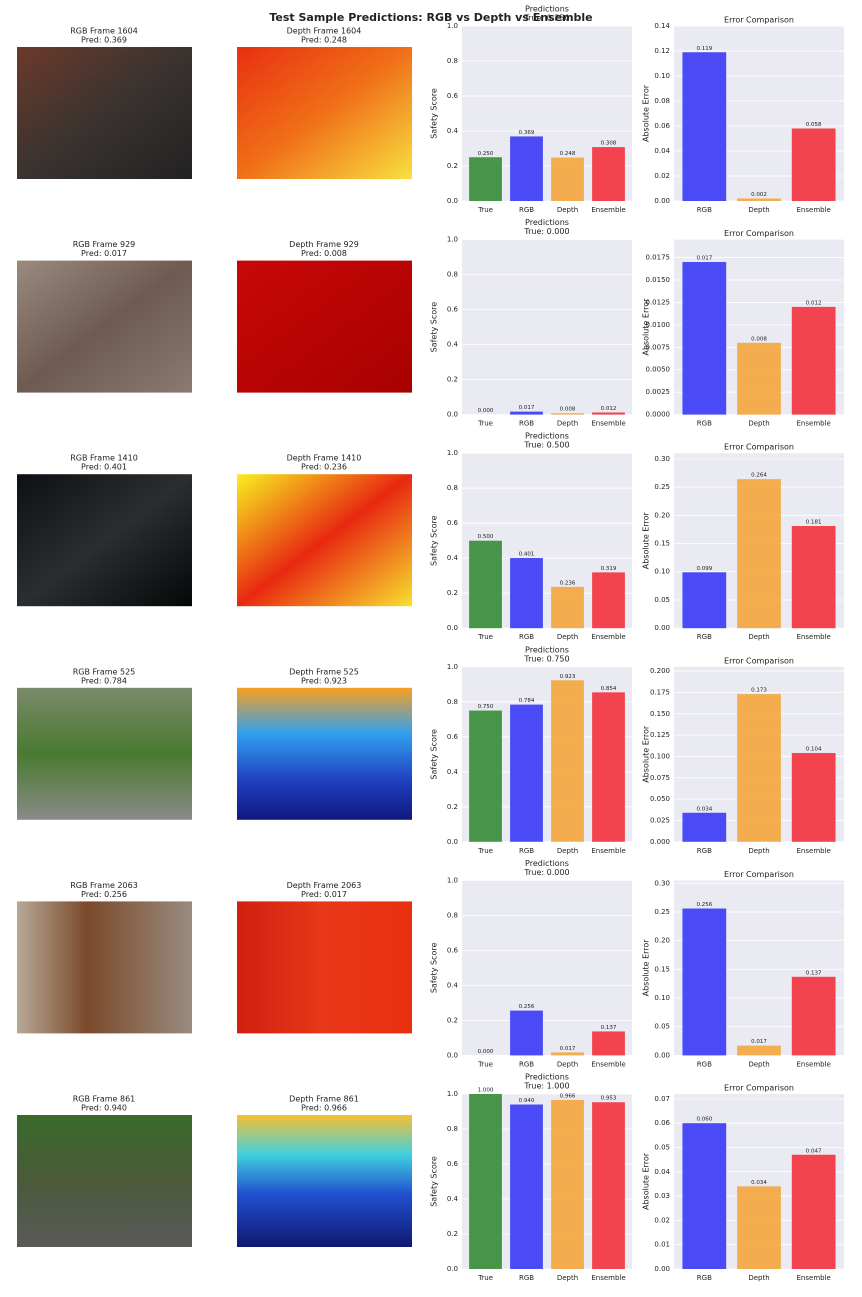 The width and height of the screenshot is (862, 1297). What do you see at coordinates (658, 302) in the screenshot?
I see `y-tick-label: 0.0125` at bounding box center [658, 302].